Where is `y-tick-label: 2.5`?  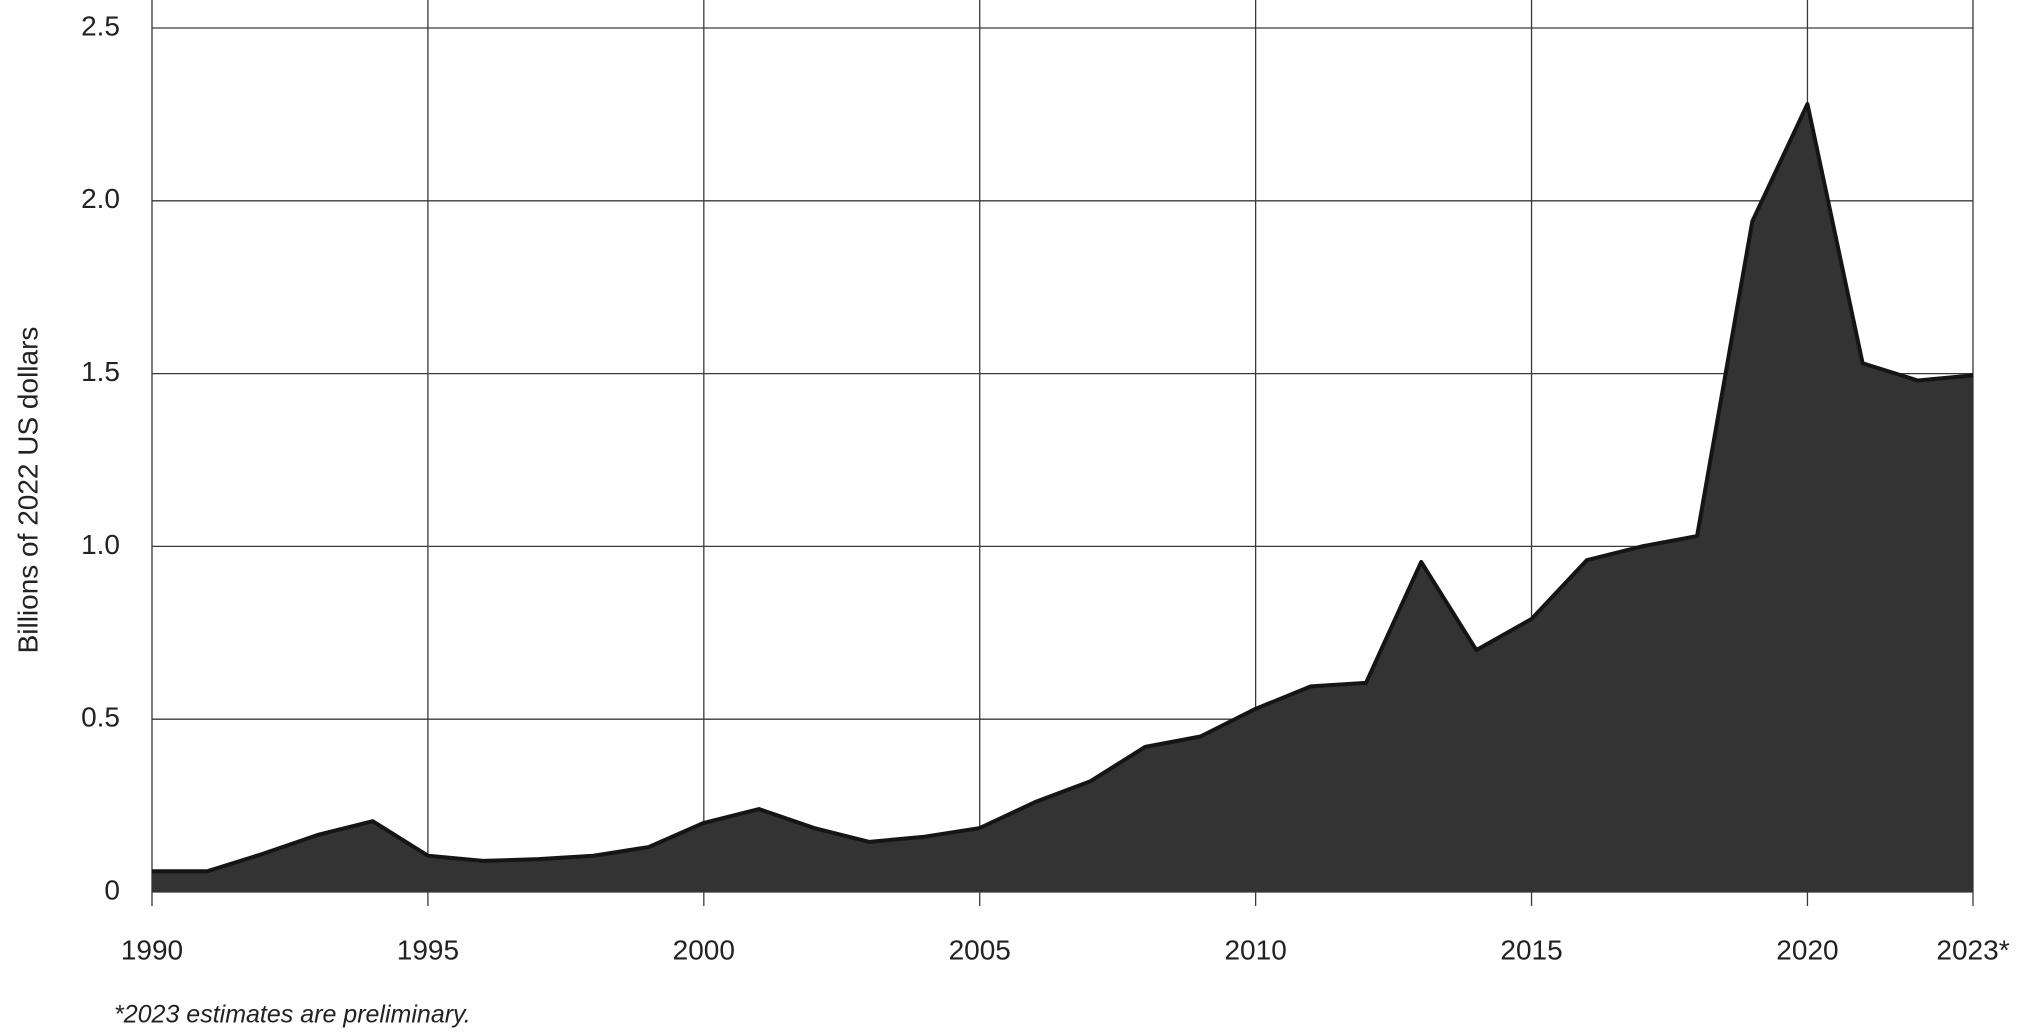
y-tick-label: 2.5 is located at coordinates (100, 25).